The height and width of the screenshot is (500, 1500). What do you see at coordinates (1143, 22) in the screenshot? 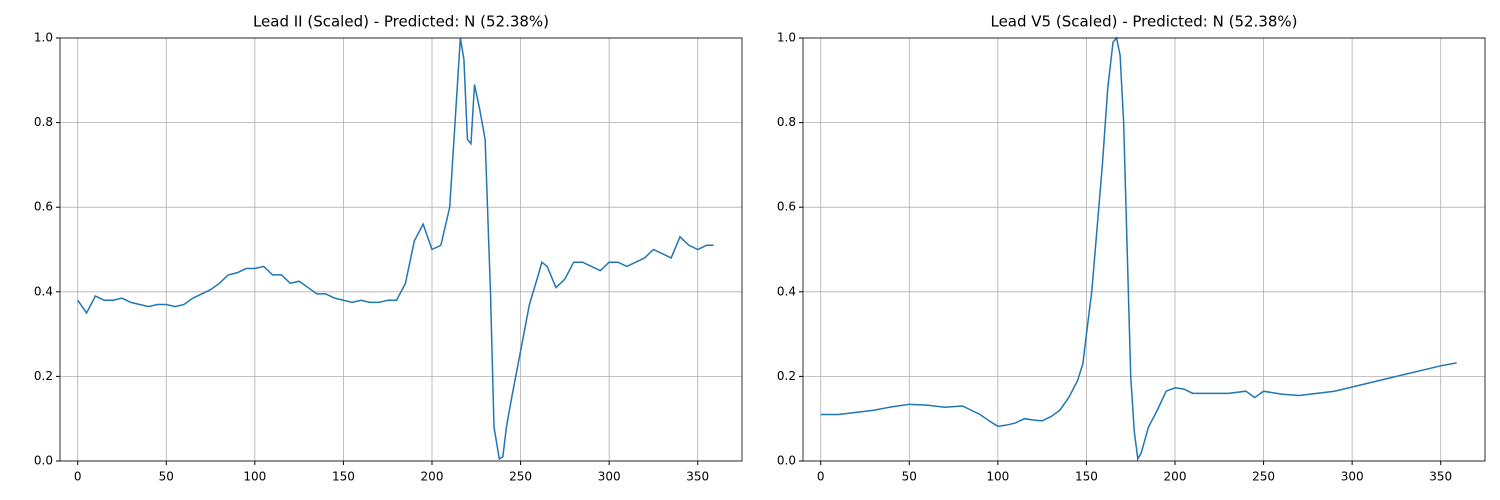
I see `chart-title: Lead V5 (Scaled) - Predicted: N (52.38%)` at bounding box center [1143, 22].